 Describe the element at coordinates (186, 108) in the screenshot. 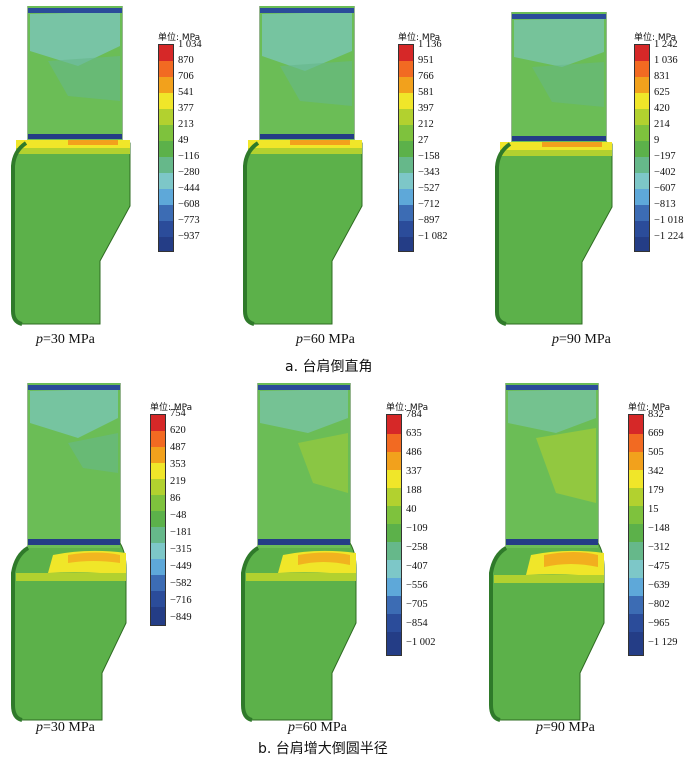

I see `legend-tick: 377` at that location.